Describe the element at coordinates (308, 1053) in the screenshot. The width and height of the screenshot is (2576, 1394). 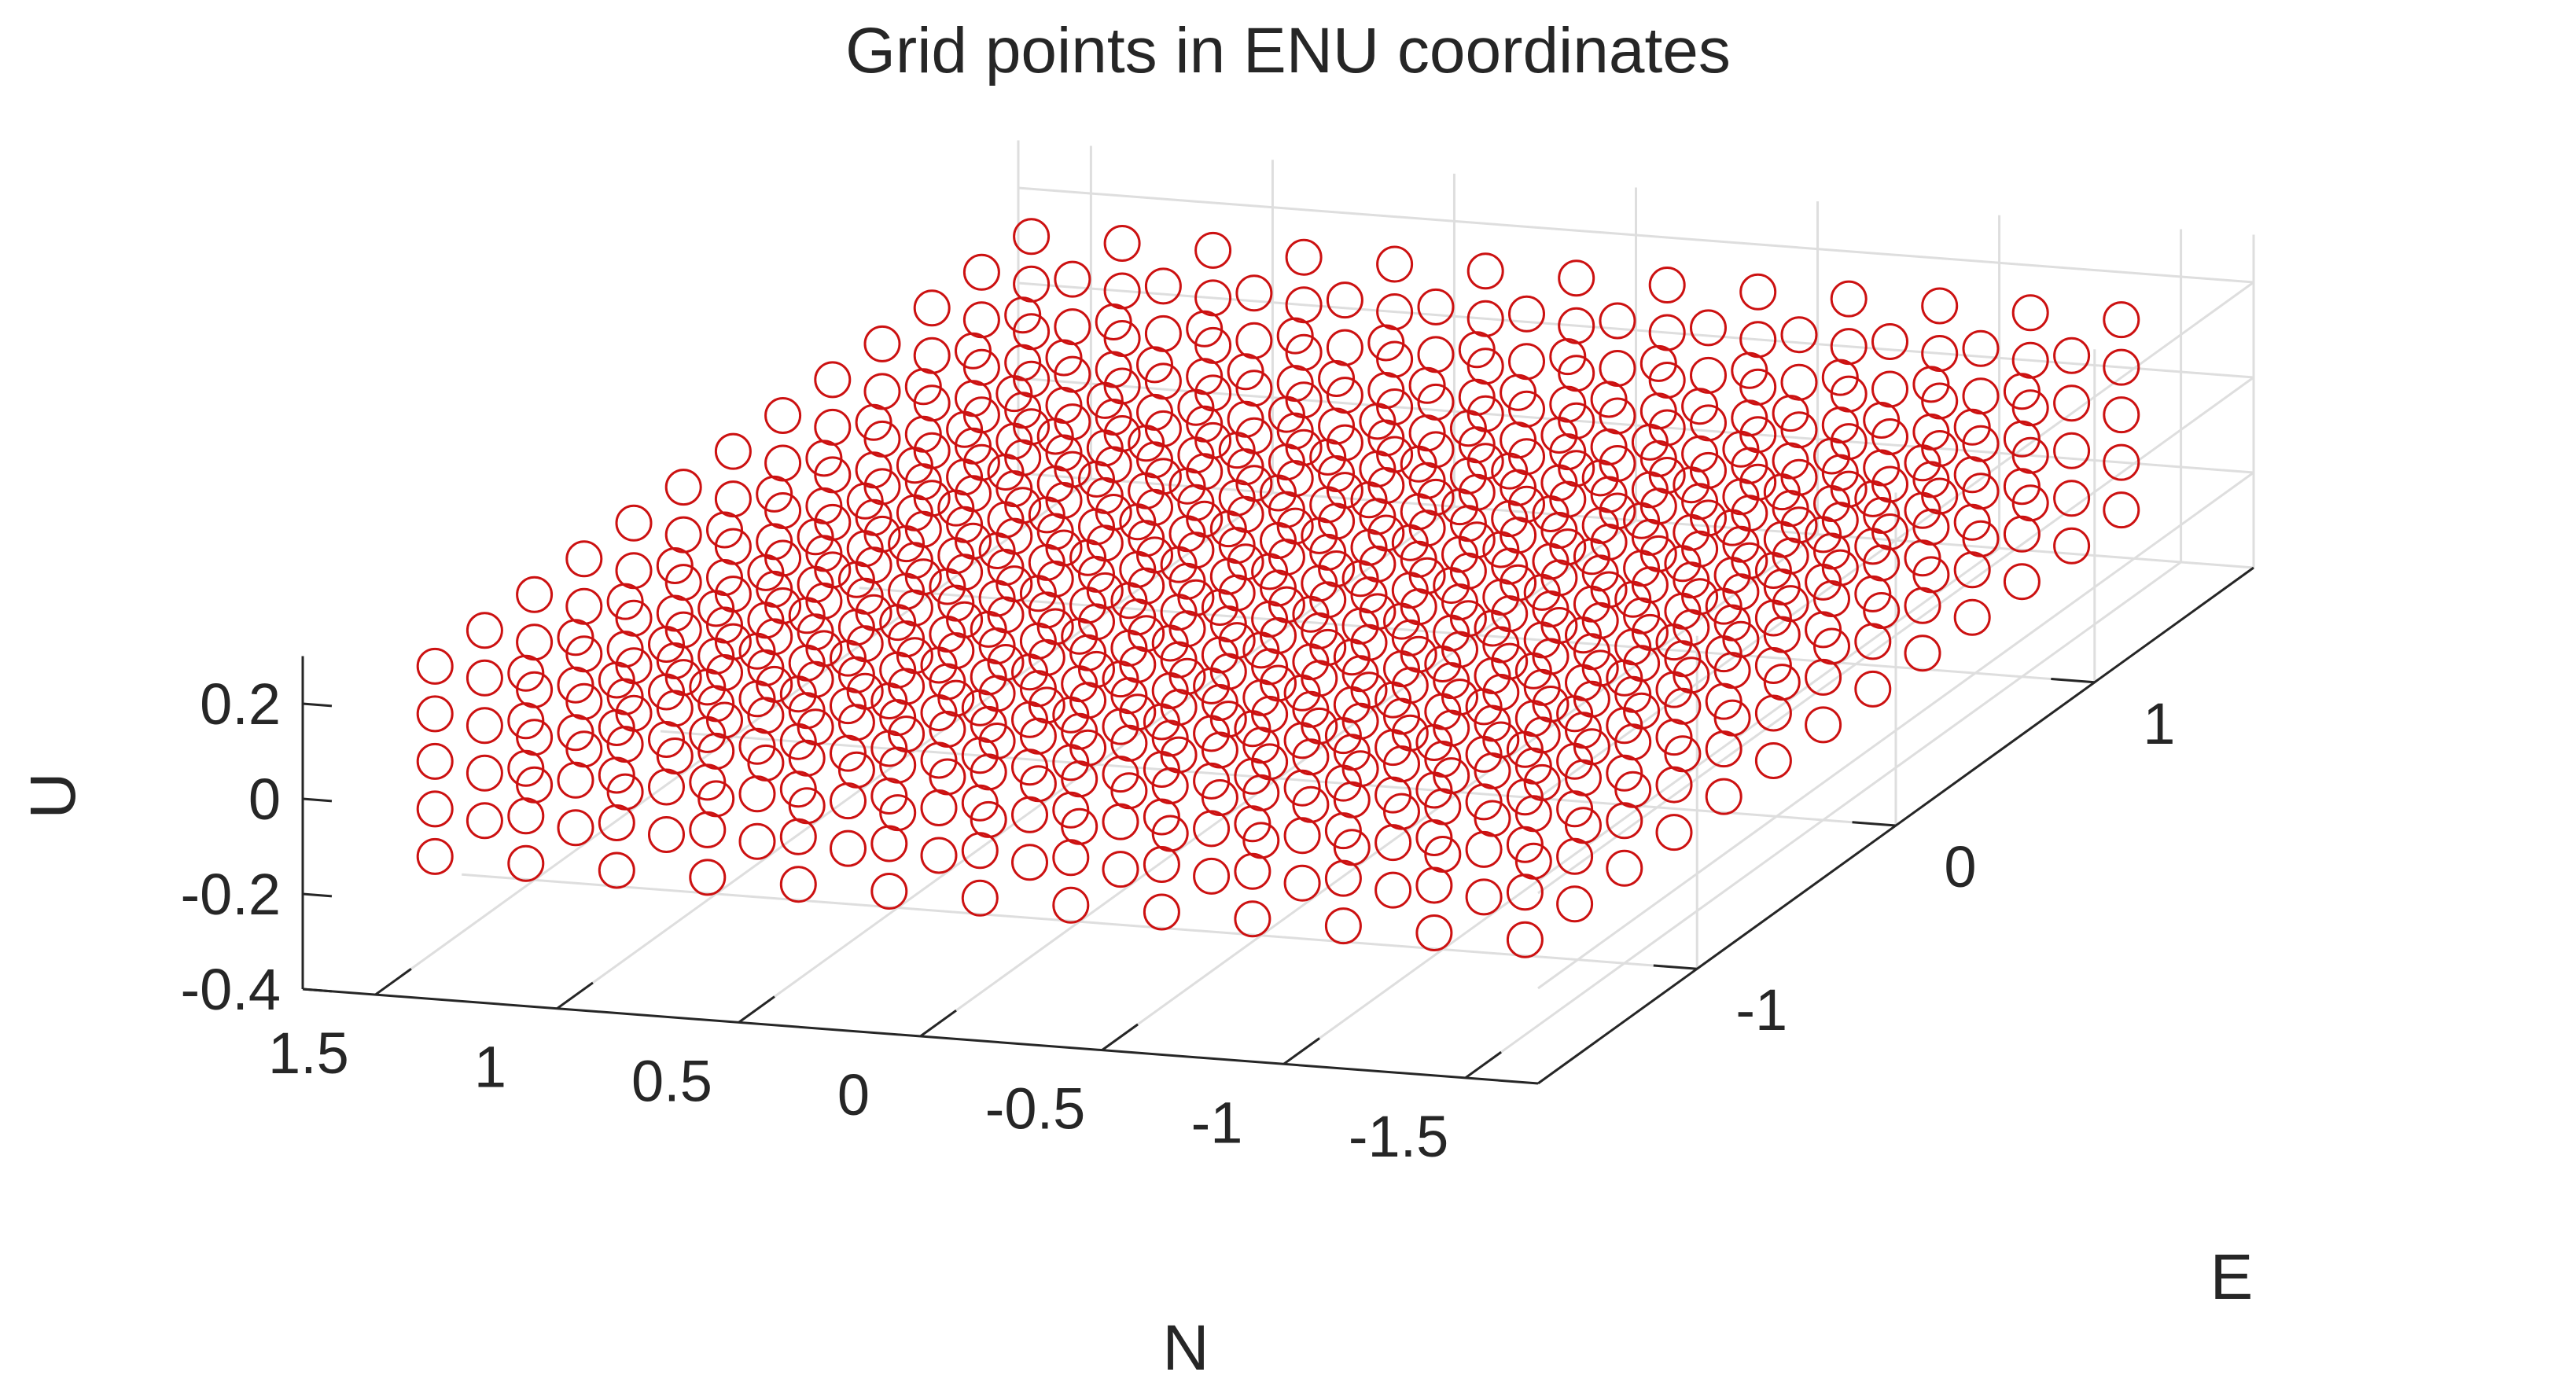
I see `n-tick-label: 1.5` at that location.